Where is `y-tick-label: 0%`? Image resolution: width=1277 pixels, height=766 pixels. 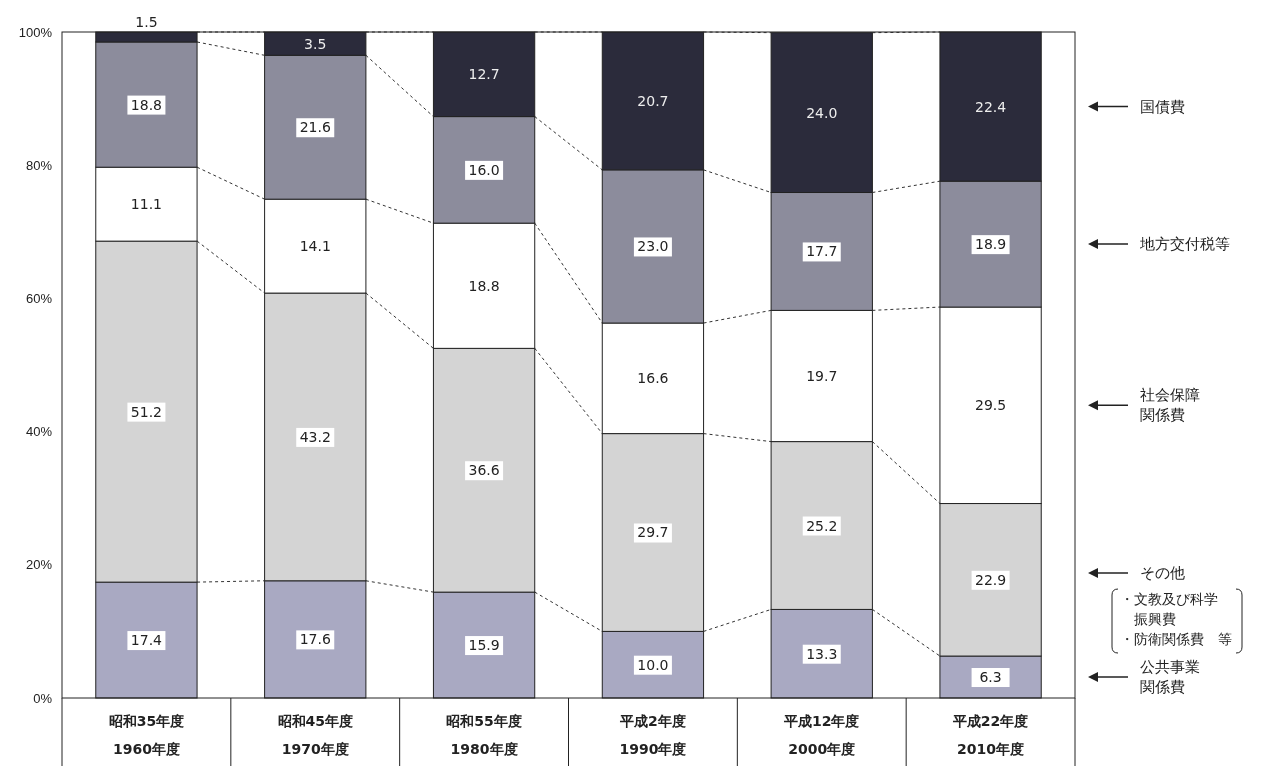 y-tick-label: 0% is located at coordinates (43, 698).